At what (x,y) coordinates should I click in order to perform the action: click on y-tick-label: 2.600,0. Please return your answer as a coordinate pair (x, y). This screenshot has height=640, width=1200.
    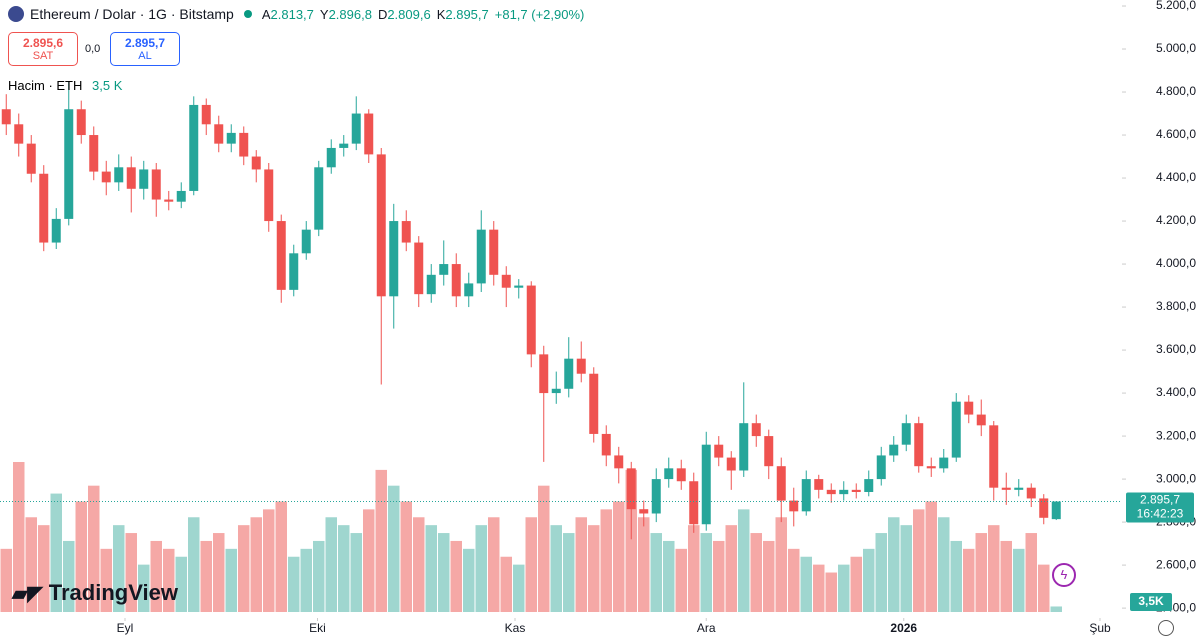
    Looking at the image, I should click on (1176, 564).